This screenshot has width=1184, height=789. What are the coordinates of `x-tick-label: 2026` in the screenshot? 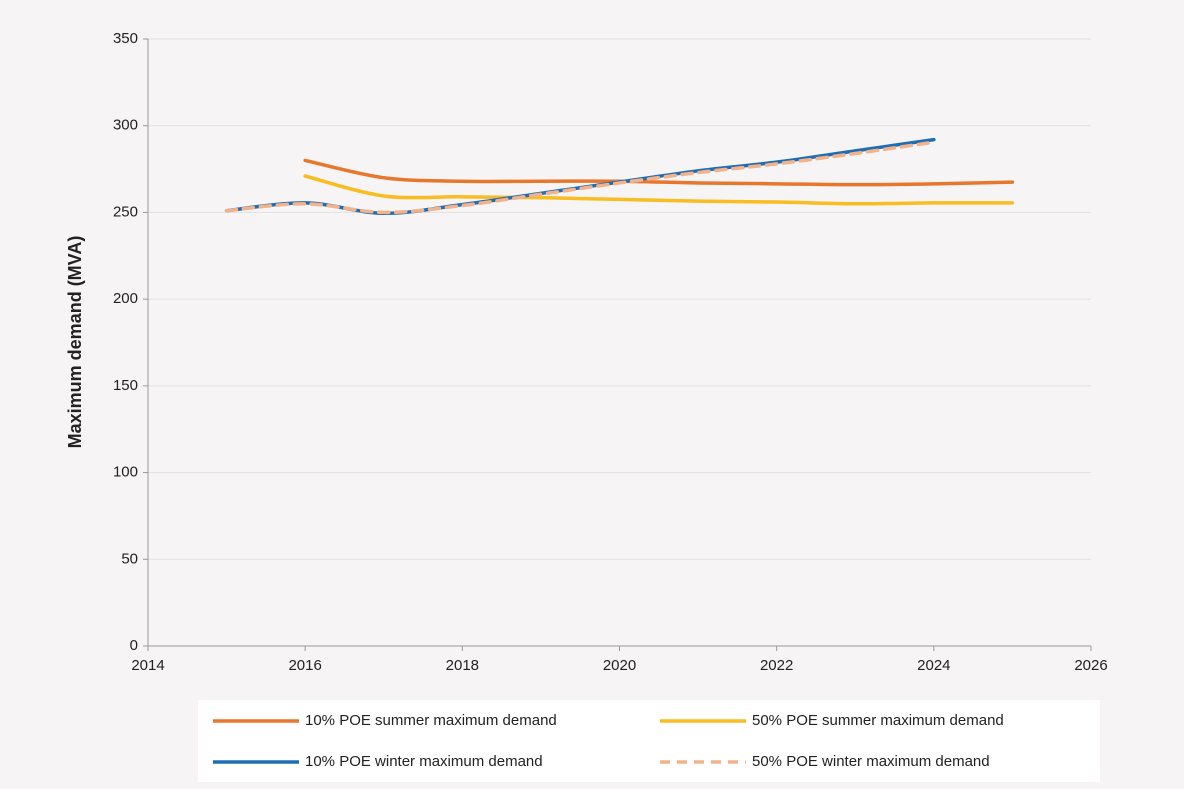 It's located at (1090, 665).